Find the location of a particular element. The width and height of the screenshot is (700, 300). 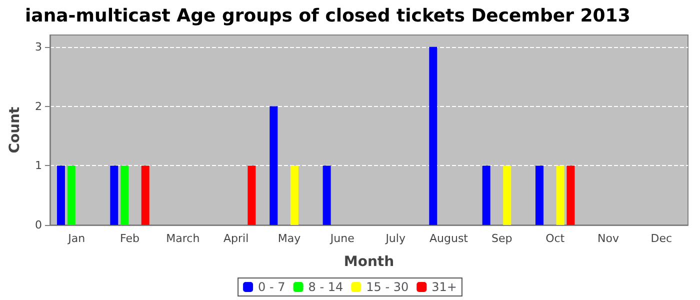

x-tick-label: Sep is located at coordinates (502, 238).